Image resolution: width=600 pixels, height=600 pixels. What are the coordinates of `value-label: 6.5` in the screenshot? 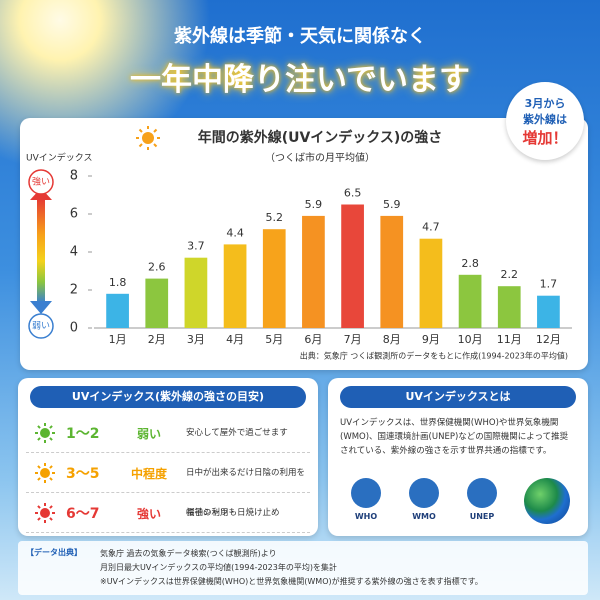 It's located at (353, 193).